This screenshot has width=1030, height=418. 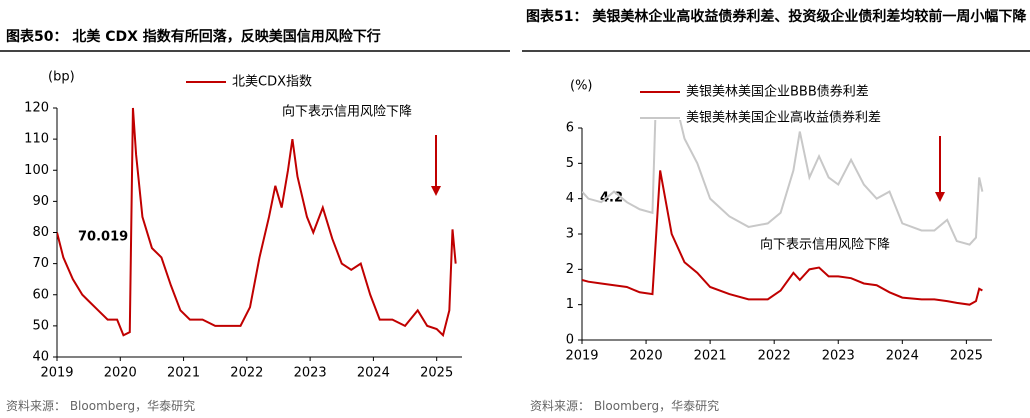 What do you see at coordinates (783, 118) in the screenshot?
I see `legend-label: 美银美林美国企业高收益债券利差` at bounding box center [783, 118].